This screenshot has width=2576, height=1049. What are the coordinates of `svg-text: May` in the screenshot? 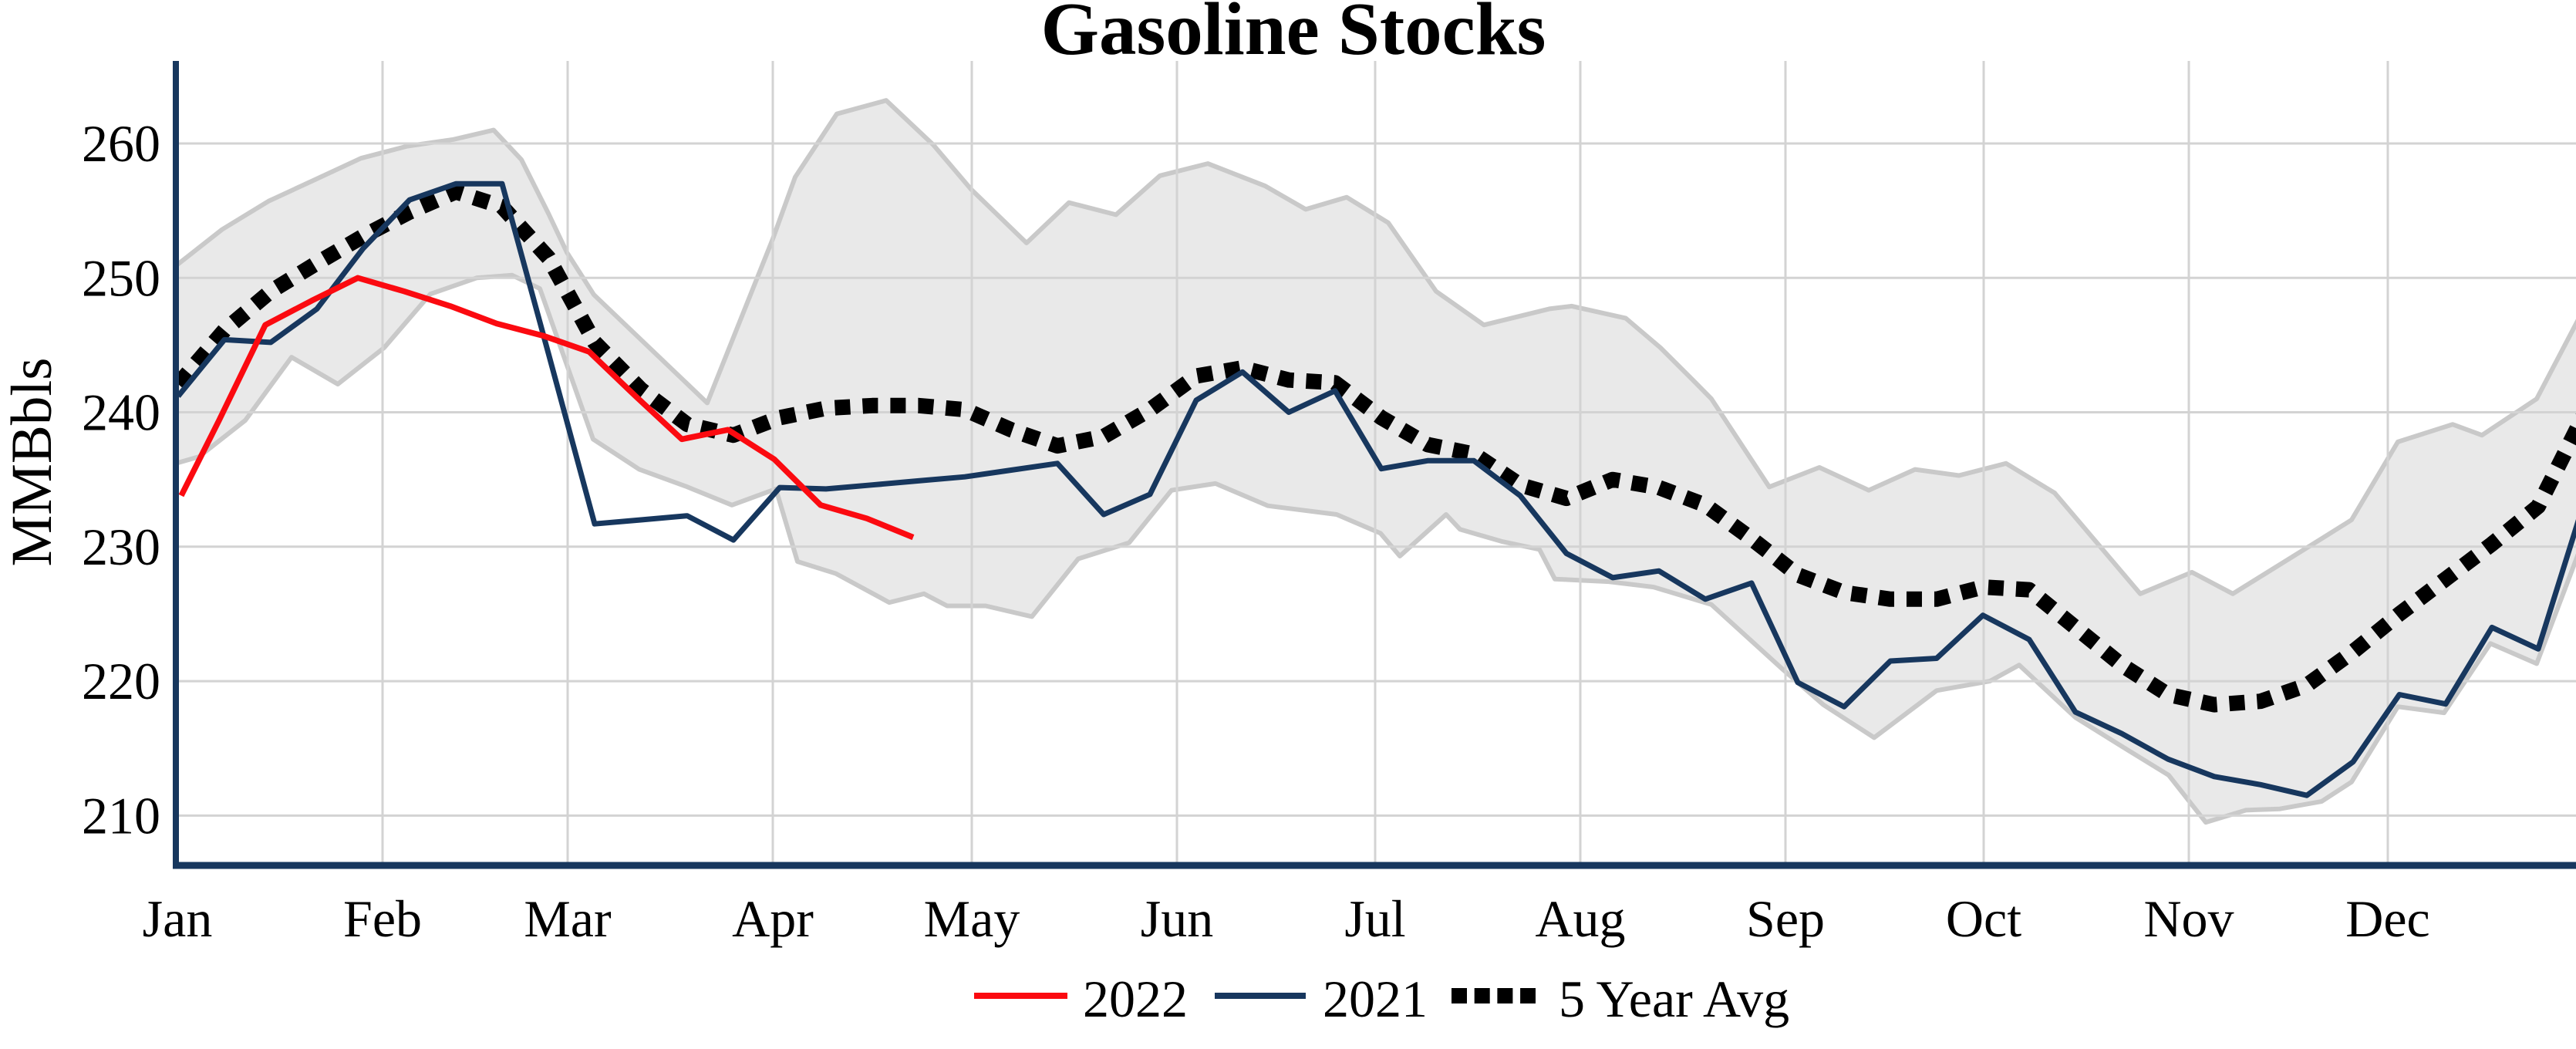 It's located at (972, 919).